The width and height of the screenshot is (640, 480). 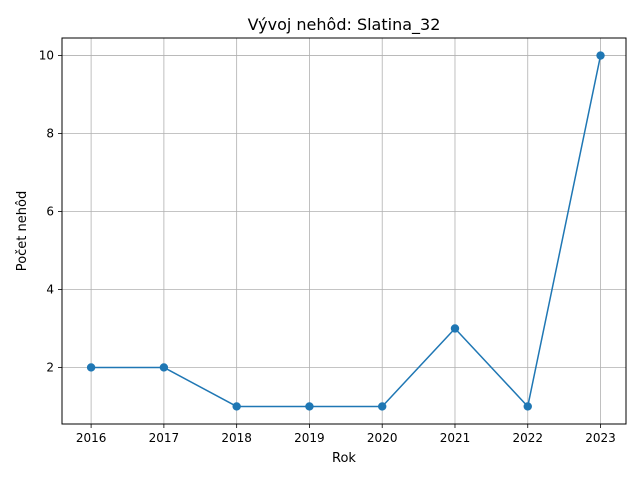 What do you see at coordinates (91, 438) in the screenshot?
I see `x-tick-label: 2016` at bounding box center [91, 438].